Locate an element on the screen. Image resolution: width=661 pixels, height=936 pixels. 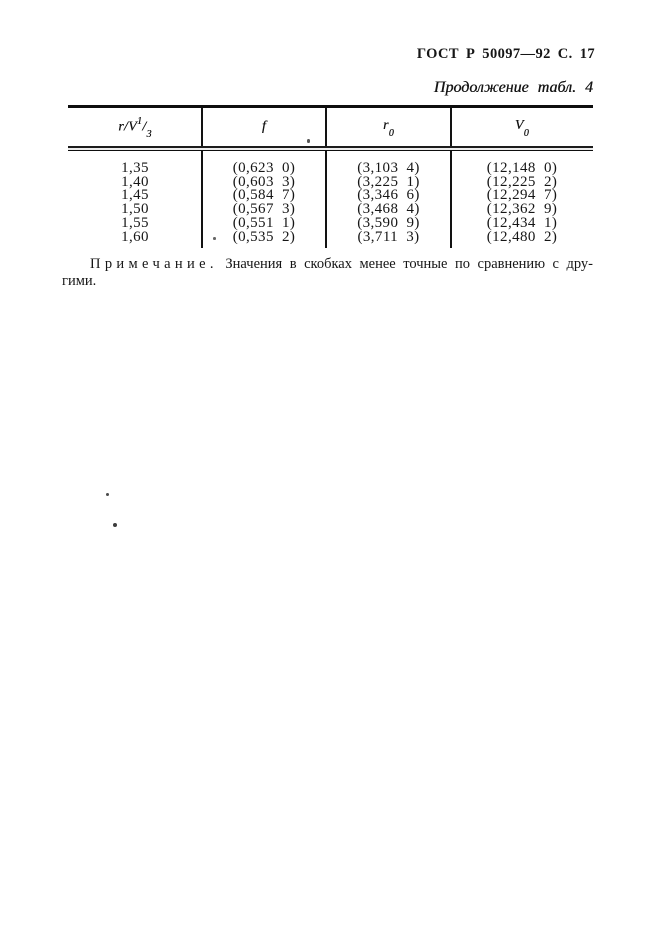
table-continuation-caption: Продолжение табл. 4 is located at coordinates (513, 87).